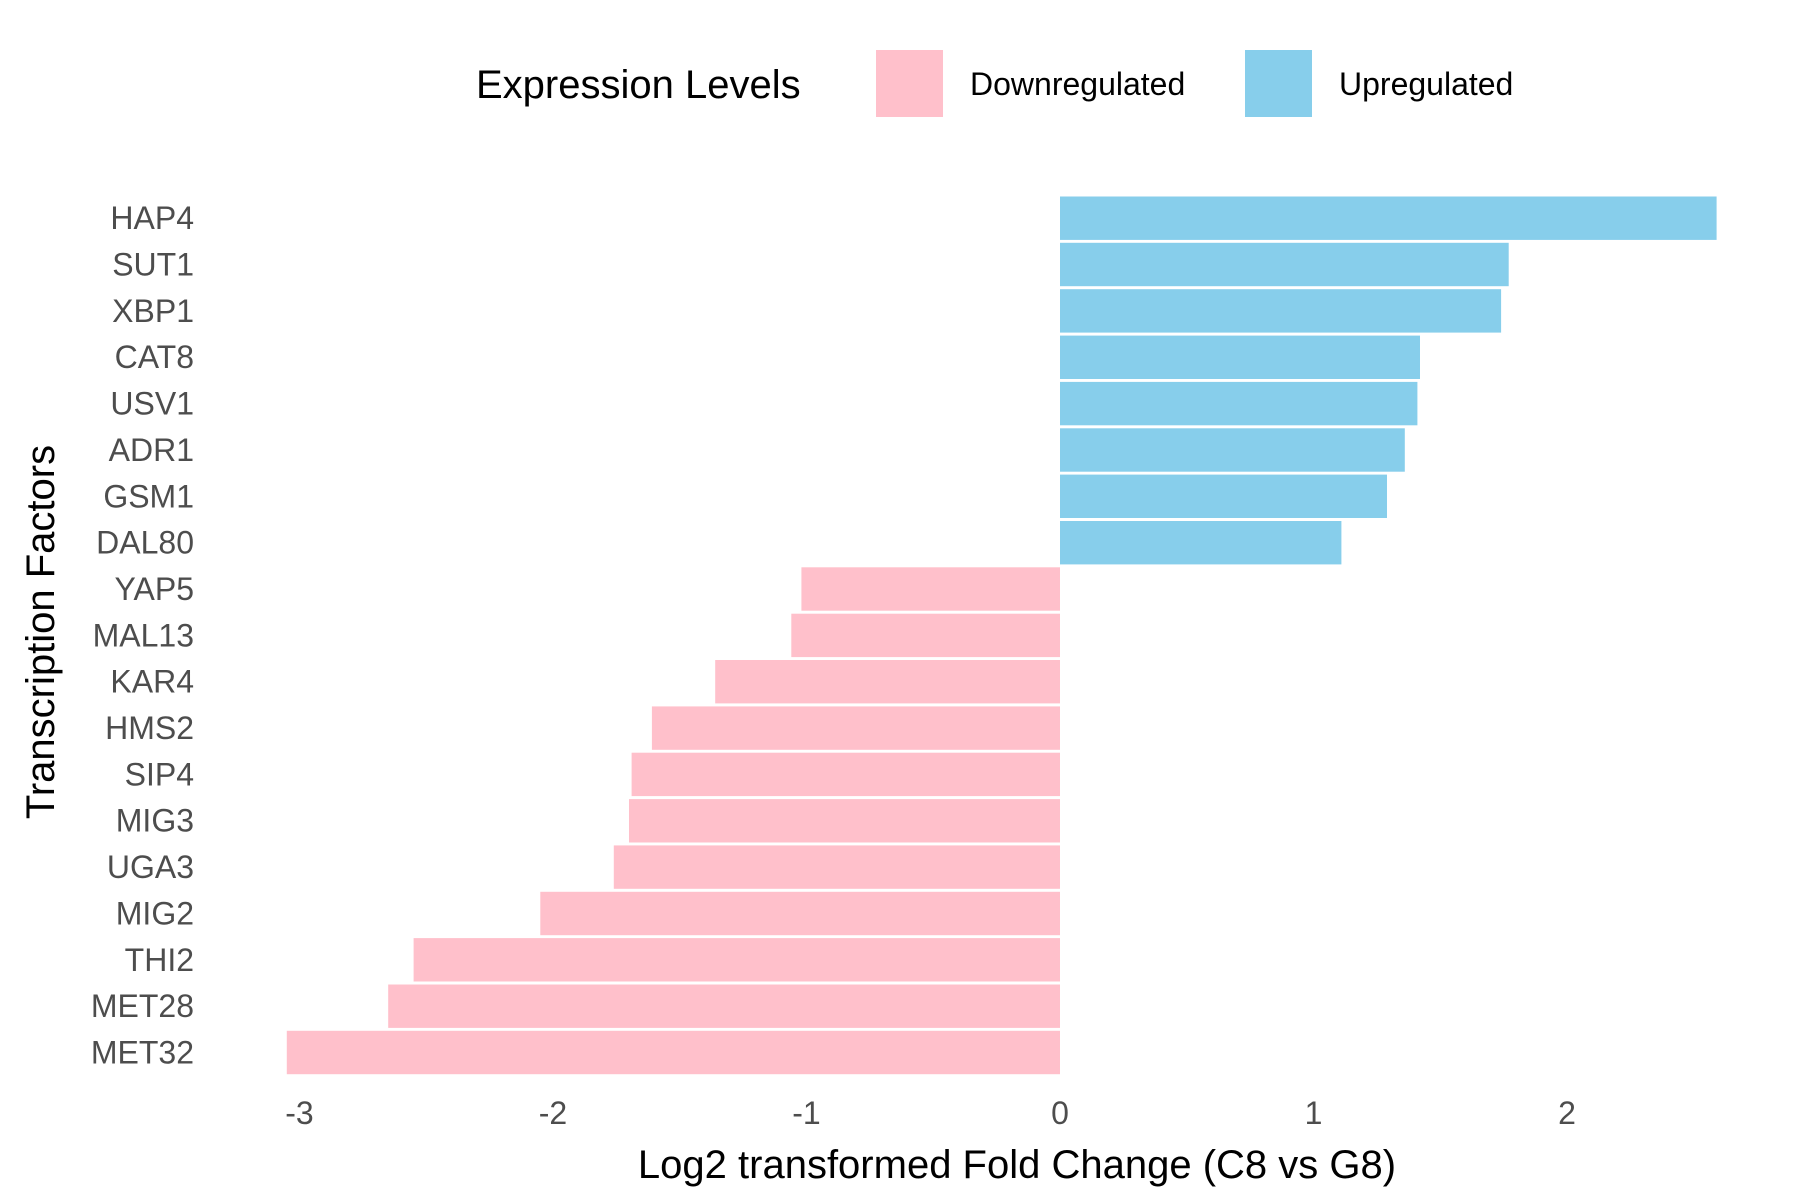  What do you see at coordinates (1017, 1165) in the screenshot?
I see `x-axis-title: Log2 transformed Fold Change (C8 vs G8)` at bounding box center [1017, 1165].